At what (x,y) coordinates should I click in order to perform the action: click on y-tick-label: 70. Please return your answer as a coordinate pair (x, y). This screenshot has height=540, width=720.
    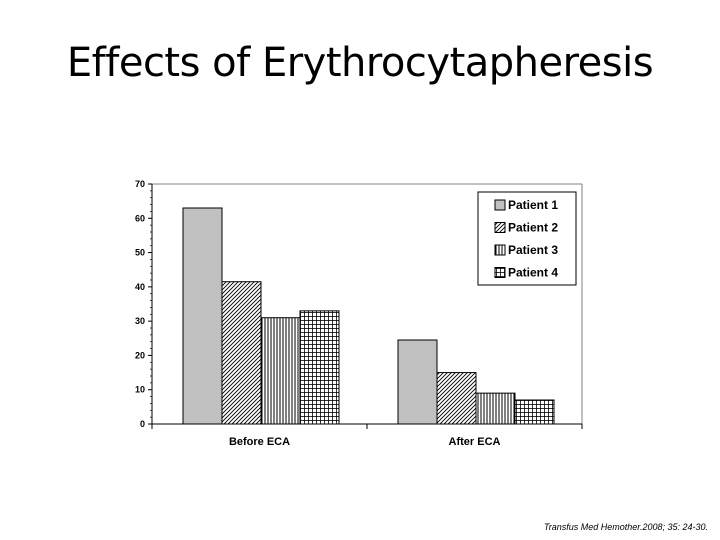
    Looking at the image, I should click on (140, 184).